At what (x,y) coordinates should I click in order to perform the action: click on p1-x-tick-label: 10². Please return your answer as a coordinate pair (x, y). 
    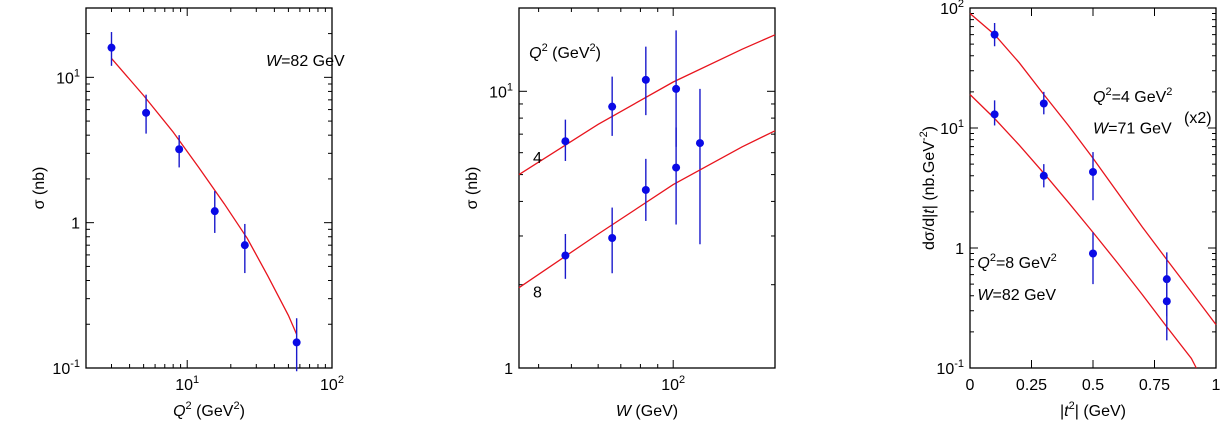
    Looking at the image, I should click on (332, 384).